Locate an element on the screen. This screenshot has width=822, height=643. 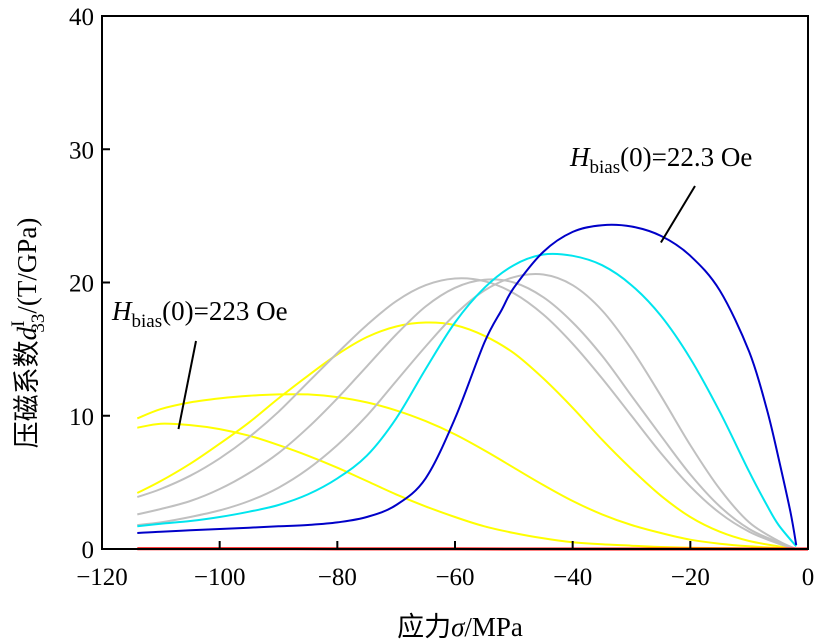
x-axis-title: 应力σ/MPa is located at coordinates (460, 627).